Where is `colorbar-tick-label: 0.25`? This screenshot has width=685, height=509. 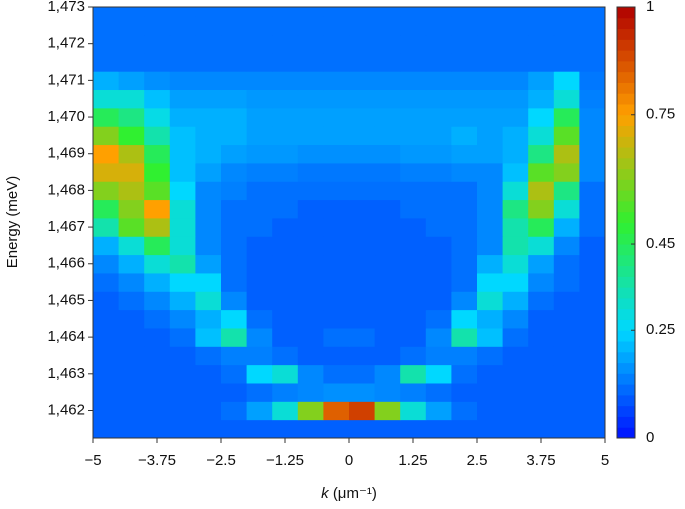 colorbar-tick-label: 0.25 is located at coordinates (660, 329).